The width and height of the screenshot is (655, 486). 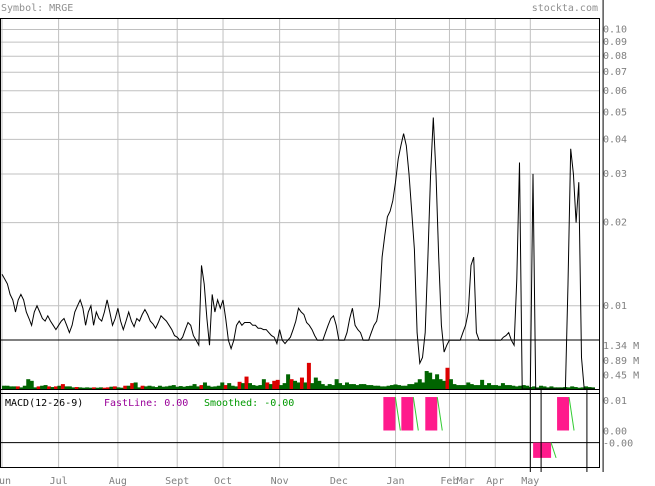 I want to click on macd-fastline-label: FastLine: 0.00, so click(x=146, y=403).